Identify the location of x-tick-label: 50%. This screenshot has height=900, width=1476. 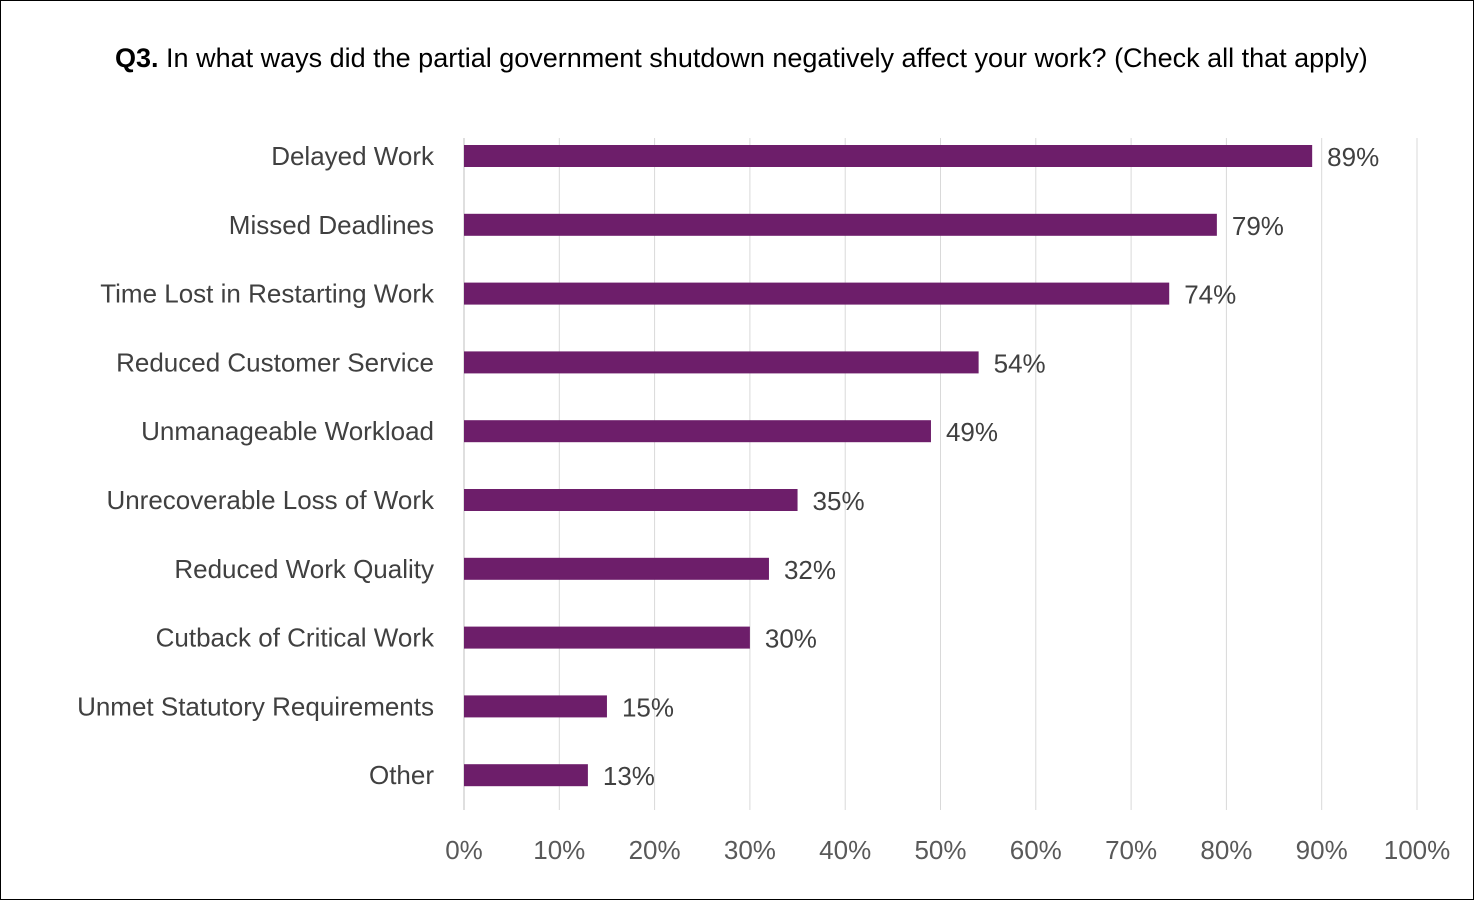
(940, 850).